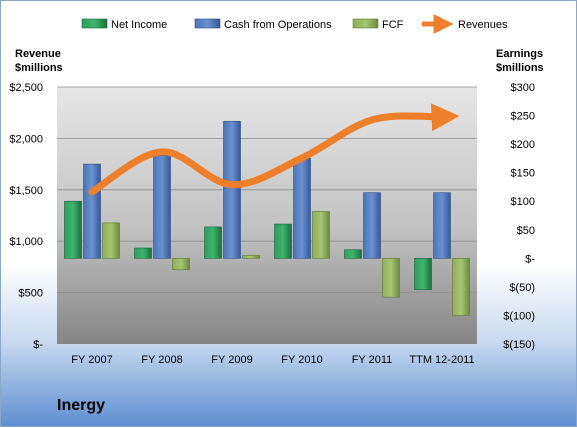  What do you see at coordinates (483, 25) in the screenshot?
I see `legend-label-revenues: Revenues` at bounding box center [483, 25].